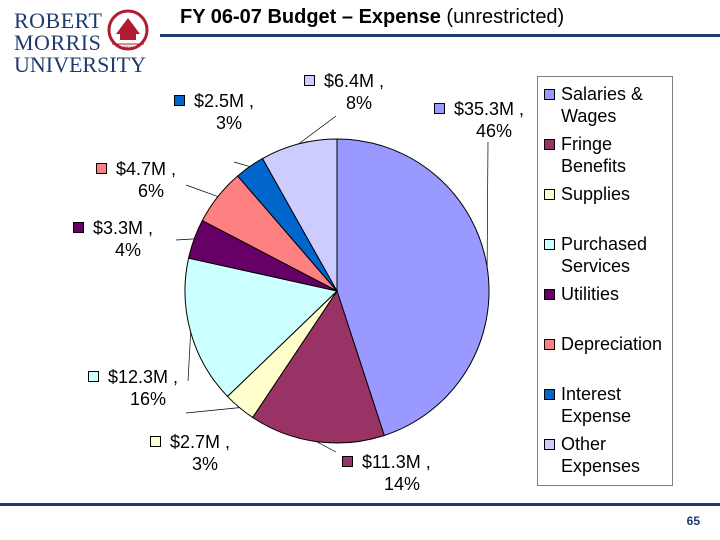 Image resolution: width=720 pixels, height=540 pixels. I want to click on data-label-value: $2.7M ,, so click(200, 442).